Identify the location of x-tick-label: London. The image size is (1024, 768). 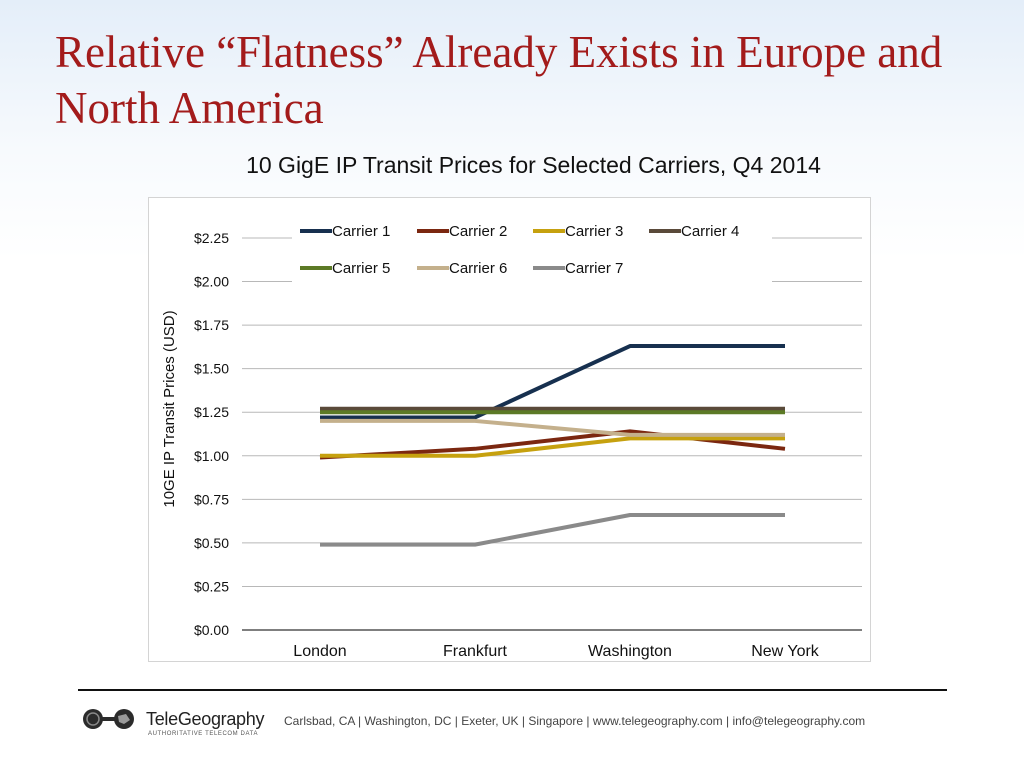
(319, 651).